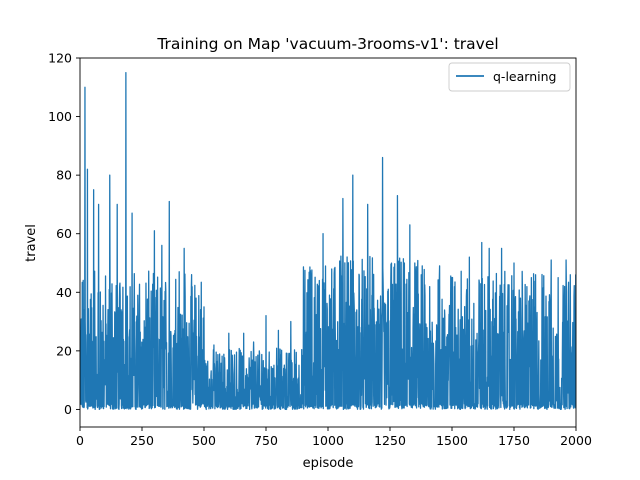  Describe the element at coordinates (60, 116) in the screenshot. I see `y-tick-label: 100` at that location.